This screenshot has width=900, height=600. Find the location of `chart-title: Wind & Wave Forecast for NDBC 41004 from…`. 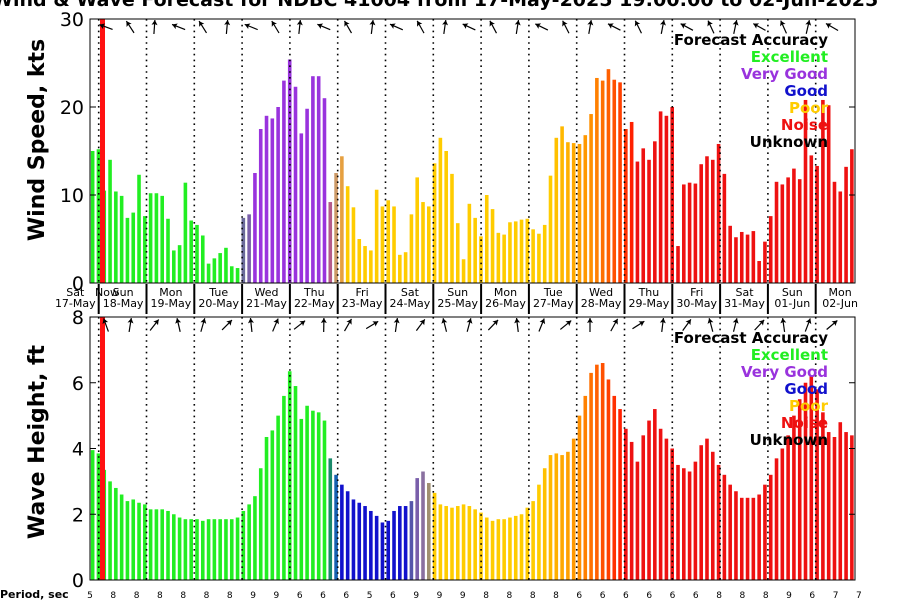

chart-title: Wind & Wave Forecast for NDBC 41004 from… is located at coordinates (439, 5).